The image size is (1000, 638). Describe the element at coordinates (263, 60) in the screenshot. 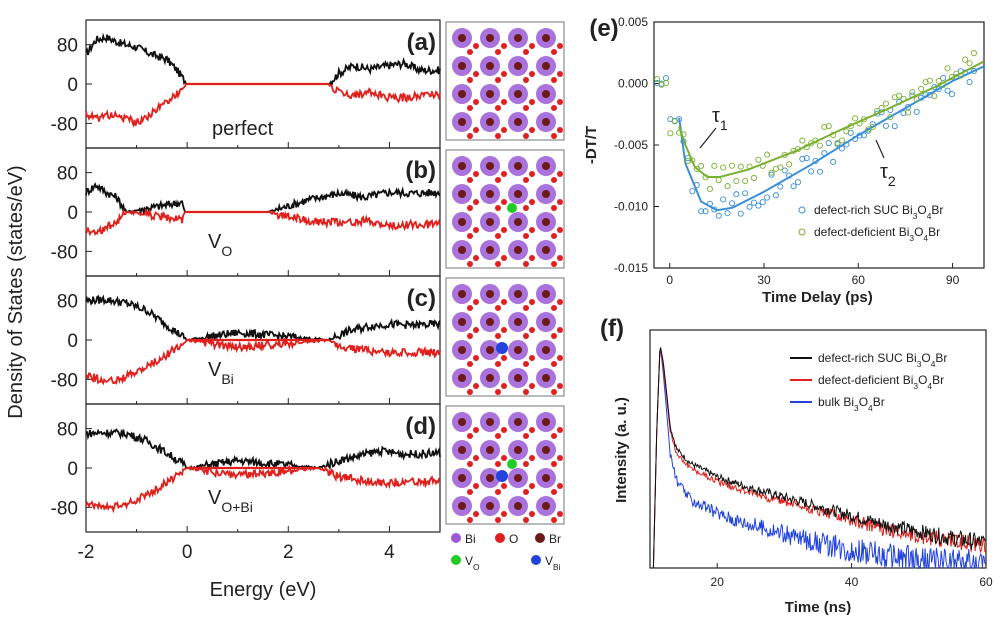

I see `dos-spin-up-line` at that location.